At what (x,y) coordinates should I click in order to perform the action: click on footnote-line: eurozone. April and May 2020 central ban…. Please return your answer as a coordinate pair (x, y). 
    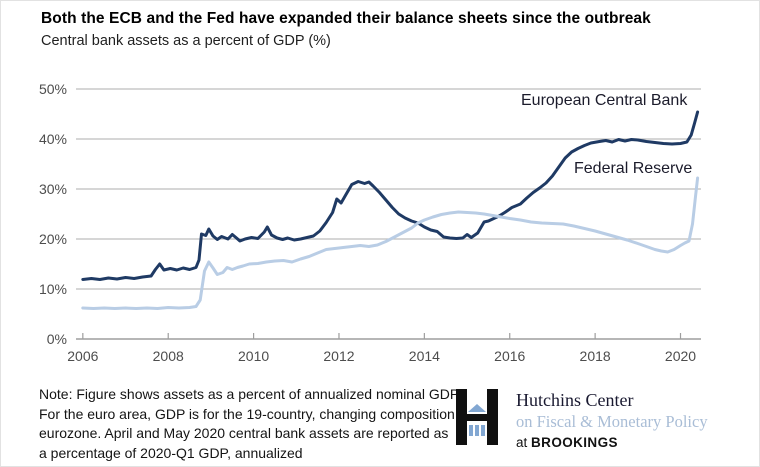
    Looking at the image, I should click on (244, 433).